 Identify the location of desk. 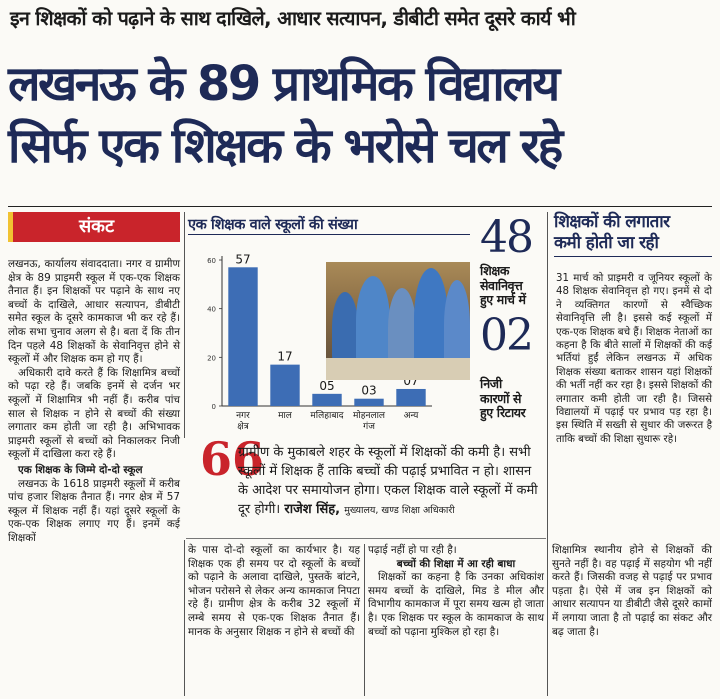
(398, 369).